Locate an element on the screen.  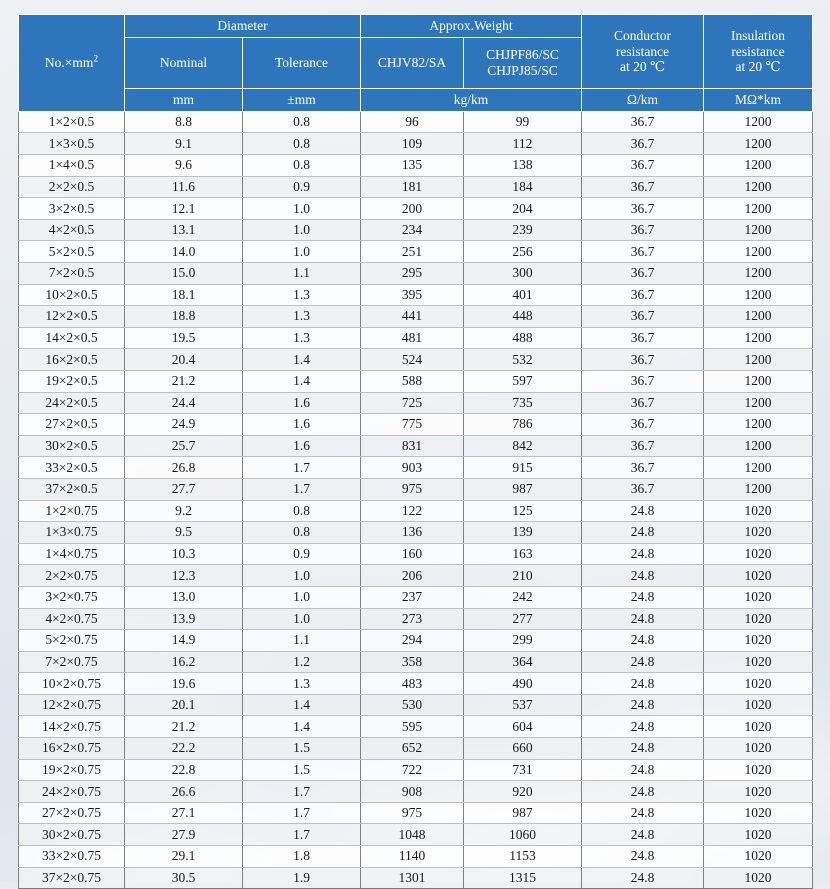
table-cell: 1.1 is located at coordinates (301, 640).